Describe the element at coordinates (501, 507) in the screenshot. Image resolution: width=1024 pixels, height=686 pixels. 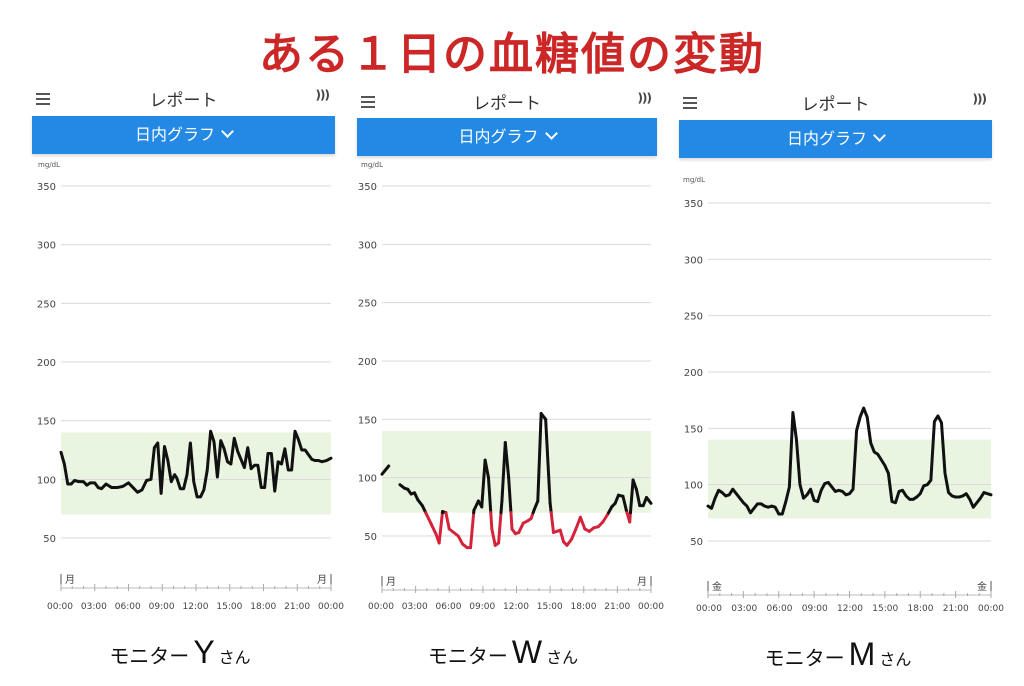
I see `glucose-line` at that location.